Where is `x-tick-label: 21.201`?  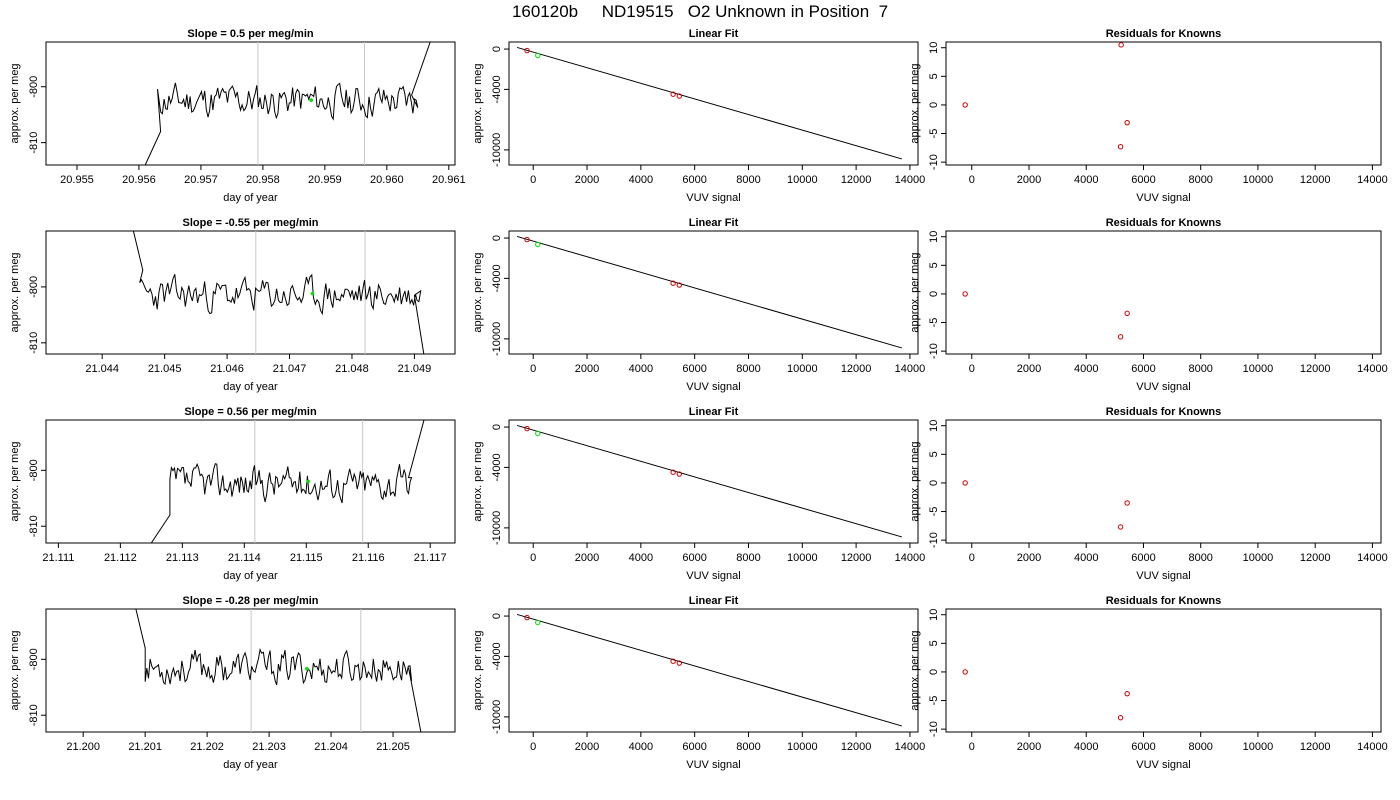
x-tick-label: 21.201 is located at coordinates (145, 747).